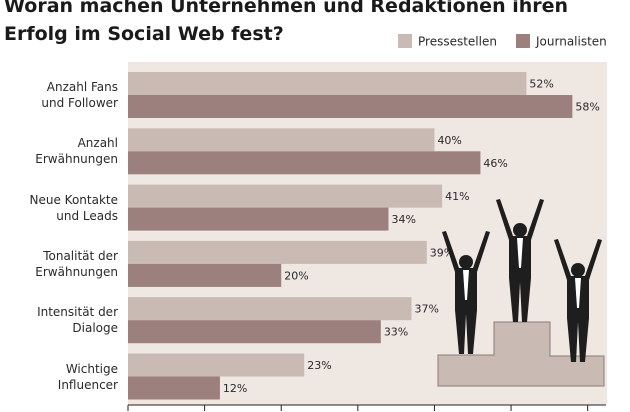  What do you see at coordinates (426, 309) in the screenshot?
I see `value-label: 37%` at bounding box center [426, 309].